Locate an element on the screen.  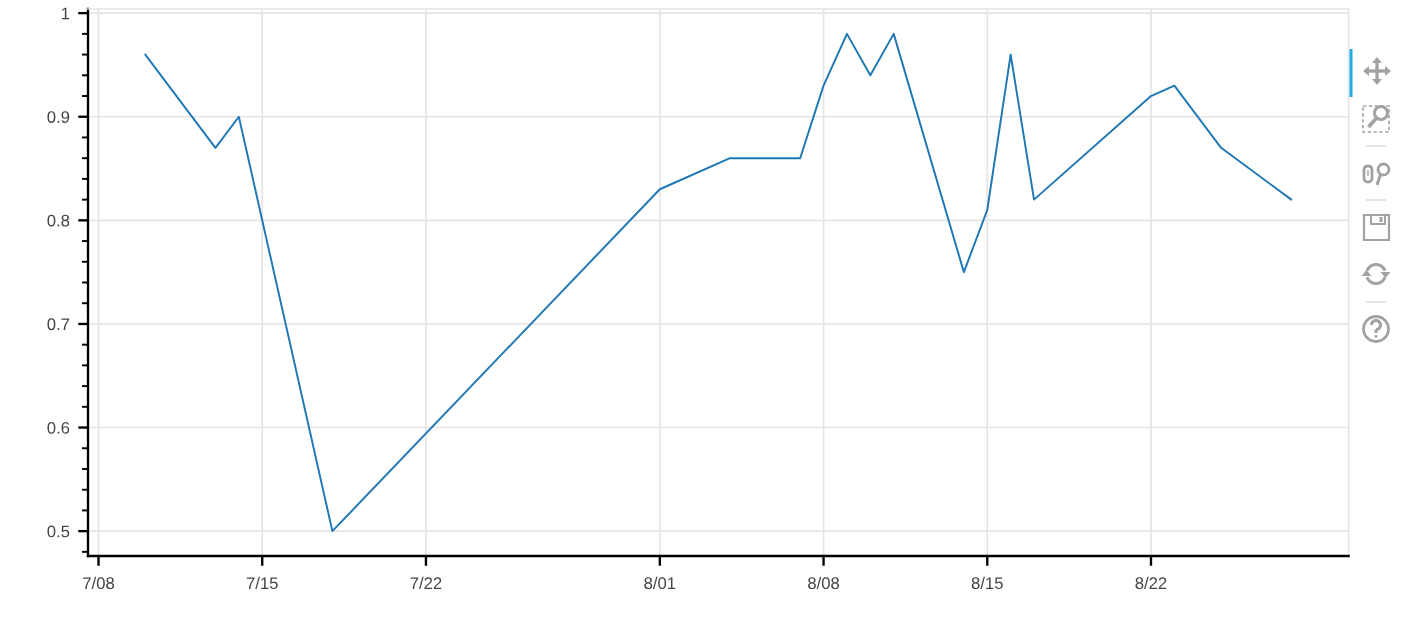
y-tick-label: 0.5 is located at coordinates (58, 531).